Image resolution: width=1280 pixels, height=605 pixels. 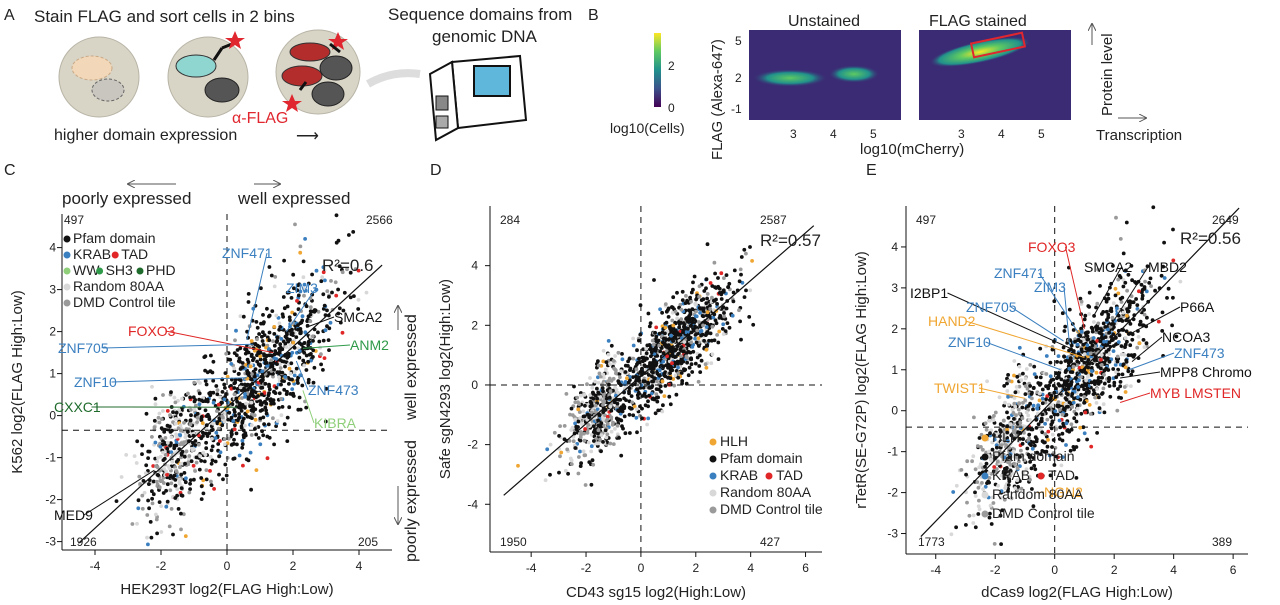 What do you see at coordinates (531, 568) in the screenshot?
I see `x-tick-label: -4` at bounding box center [531, 568].